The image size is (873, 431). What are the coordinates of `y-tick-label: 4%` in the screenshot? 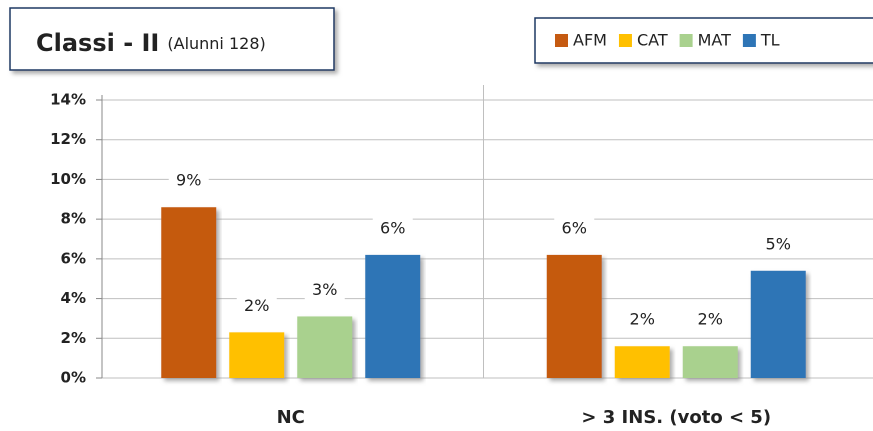 It's located at (73, 298).